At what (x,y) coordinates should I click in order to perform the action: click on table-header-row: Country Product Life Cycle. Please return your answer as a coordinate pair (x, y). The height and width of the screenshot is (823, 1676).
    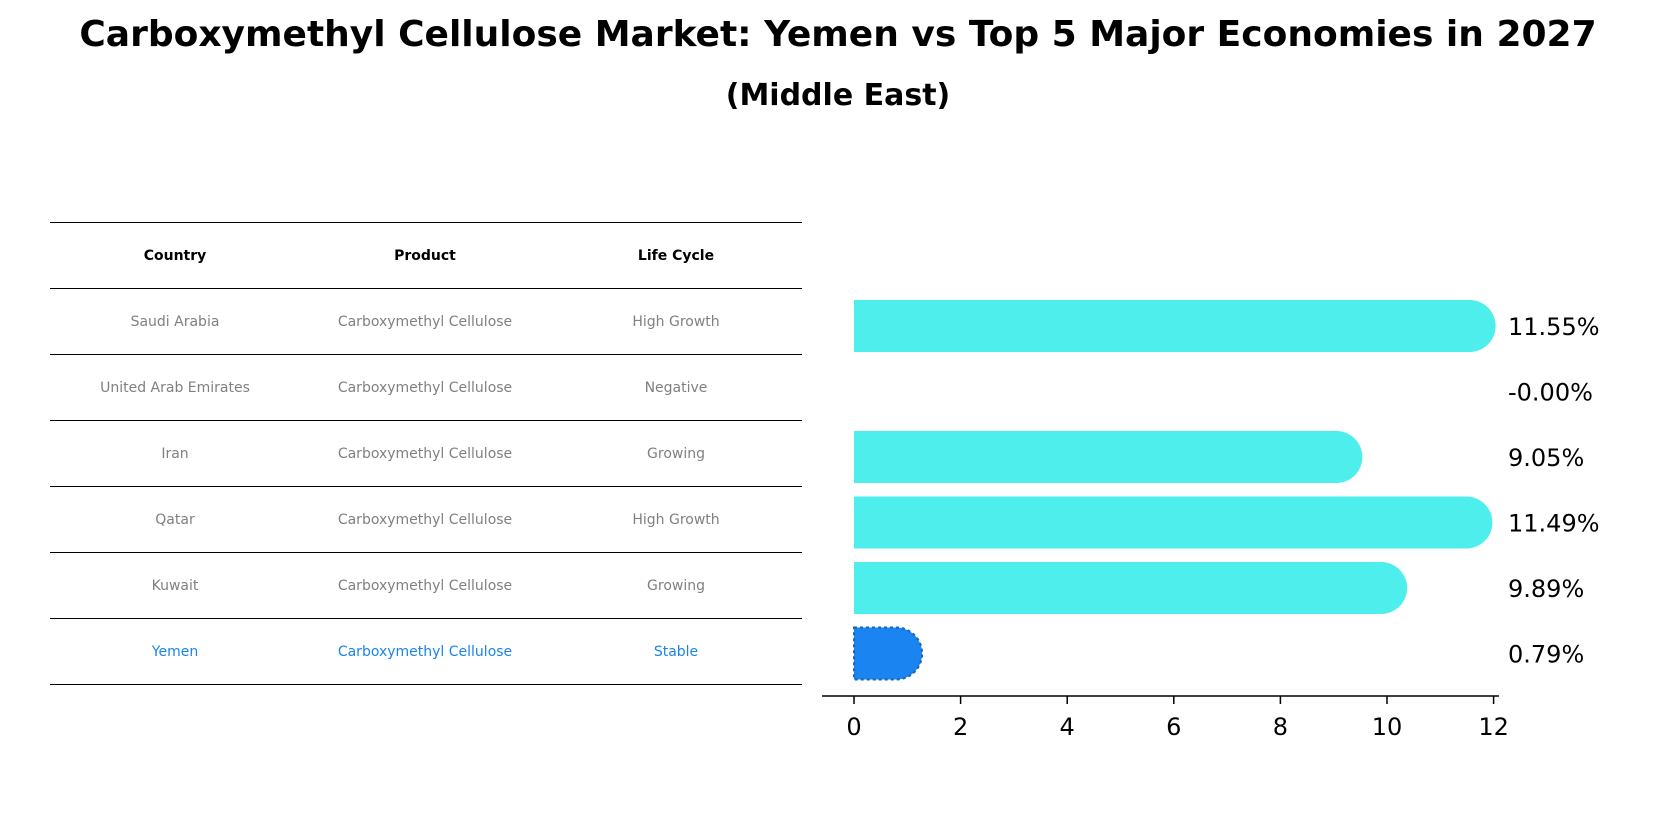
    Looking at the image, I should click on (426, 255).